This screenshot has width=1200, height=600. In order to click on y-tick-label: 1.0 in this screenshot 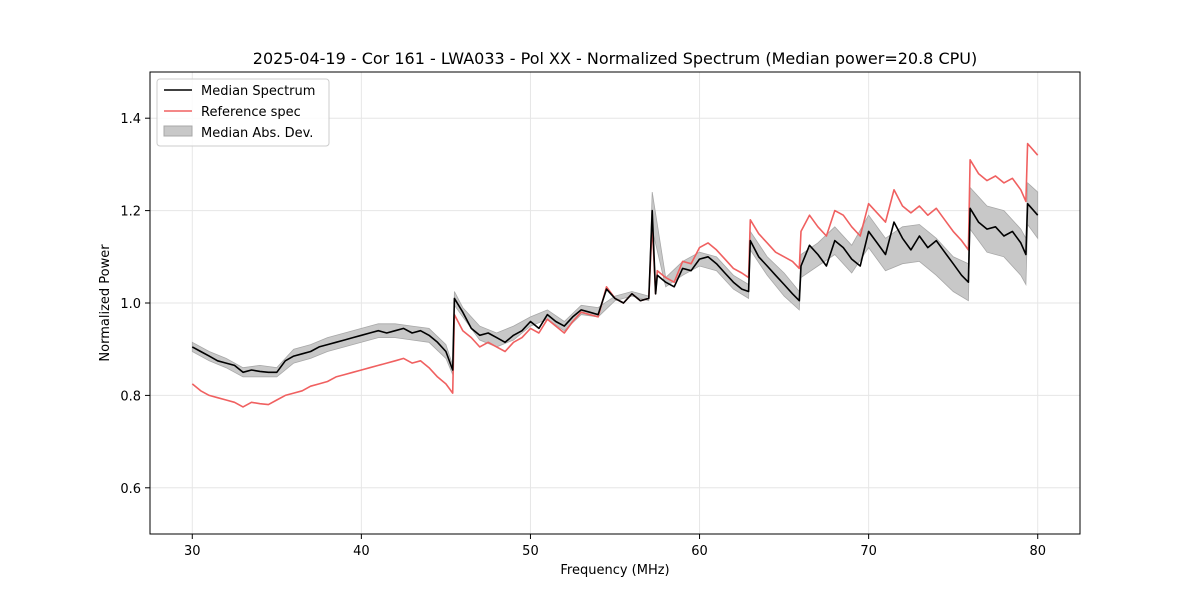, I will do `click(130, 304)`.